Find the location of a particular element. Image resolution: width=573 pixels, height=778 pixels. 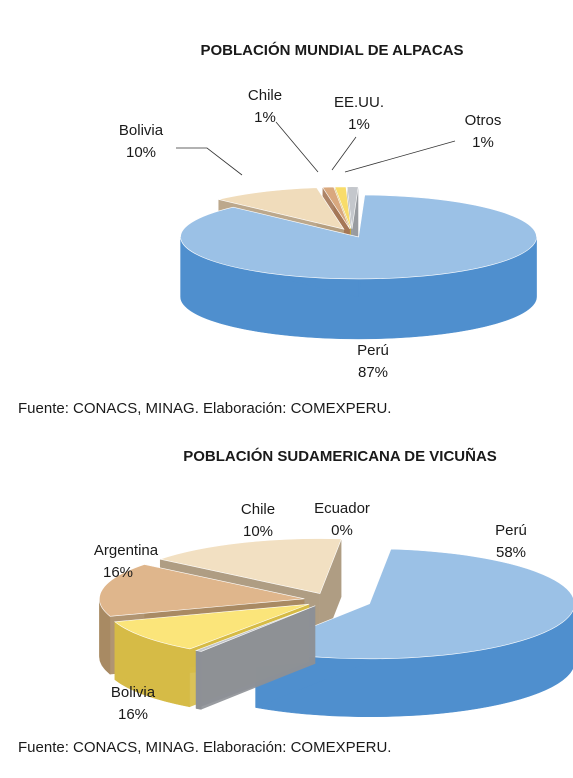

slice-cut is located at coordinates (256, 657).